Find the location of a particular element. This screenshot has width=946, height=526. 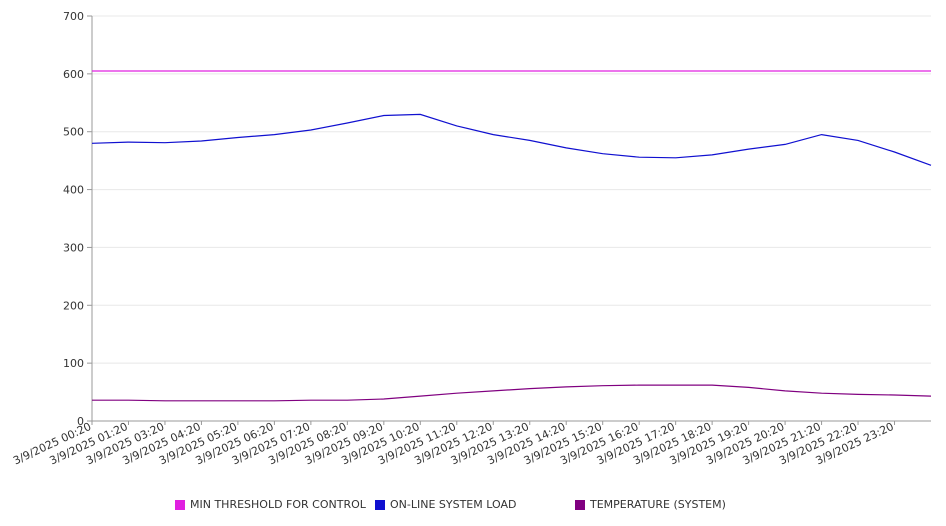

legend-label-temperature: TEMPERATURE (SYSTEM) is located at coordinates (658, 504).